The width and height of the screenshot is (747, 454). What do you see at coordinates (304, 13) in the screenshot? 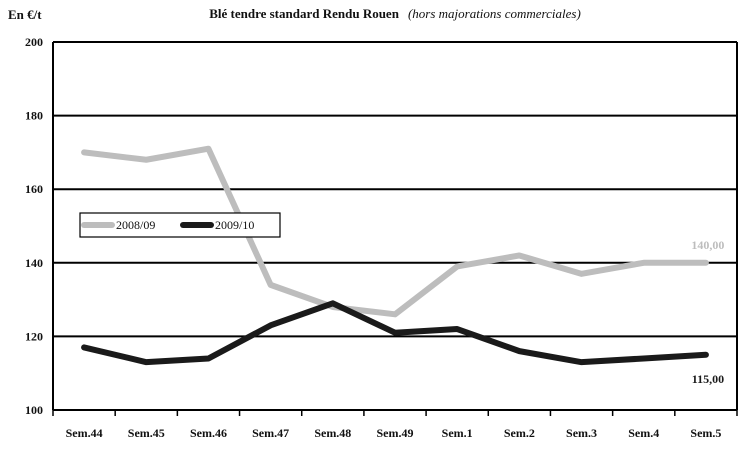
I see `chart-title: Blé tendre standard Rendu Rouen` at bounding box center [304, 13].